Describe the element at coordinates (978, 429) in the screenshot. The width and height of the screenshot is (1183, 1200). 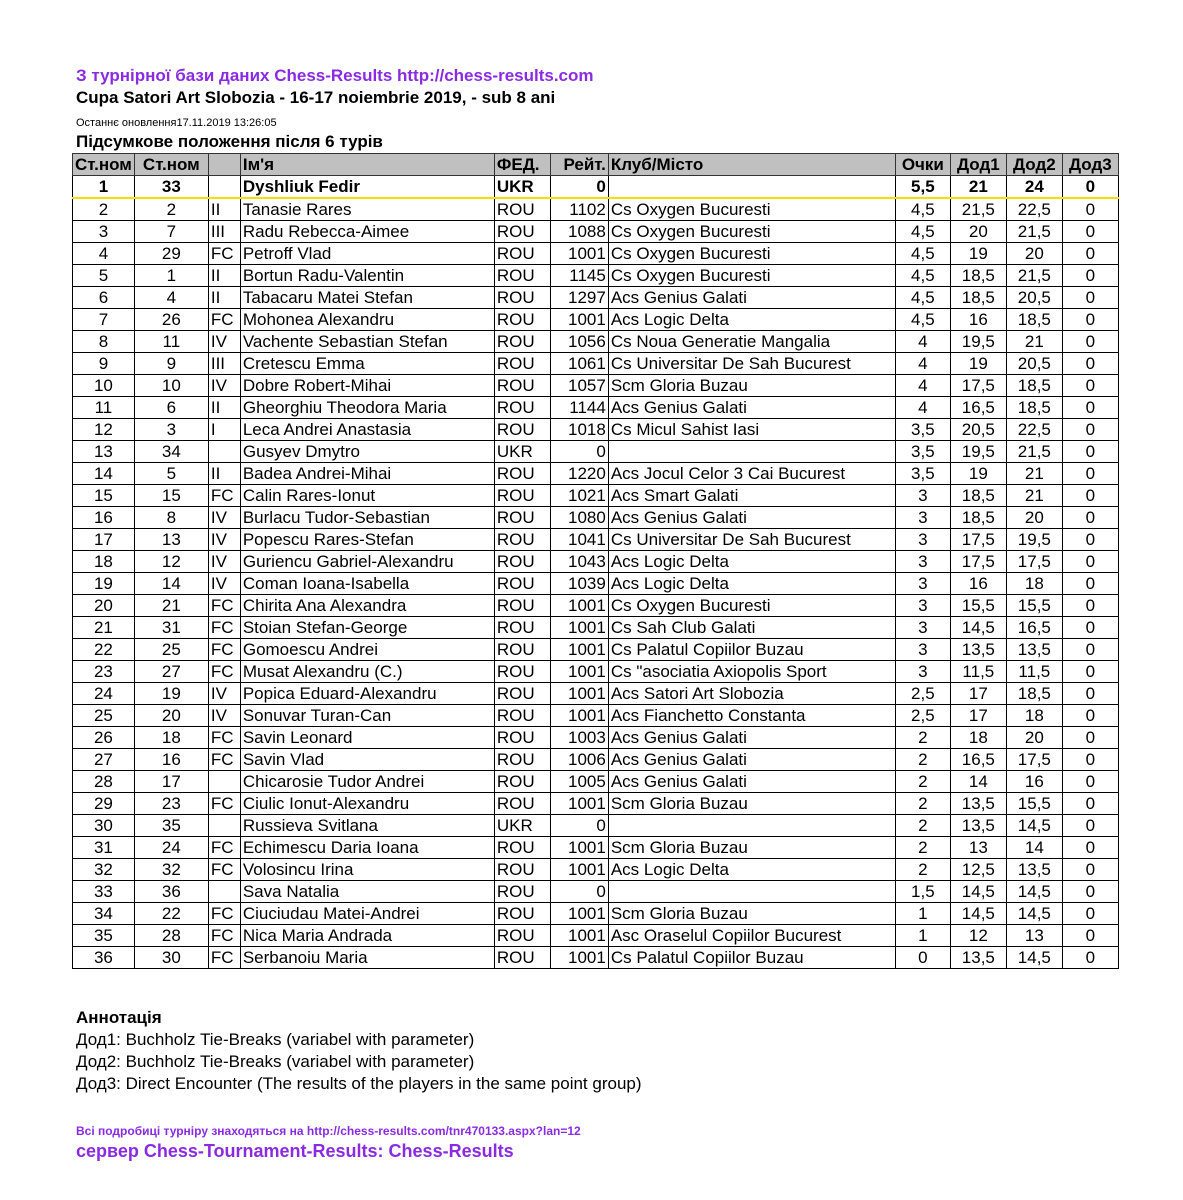
I see `cell-tb1: 20,5` at that location.